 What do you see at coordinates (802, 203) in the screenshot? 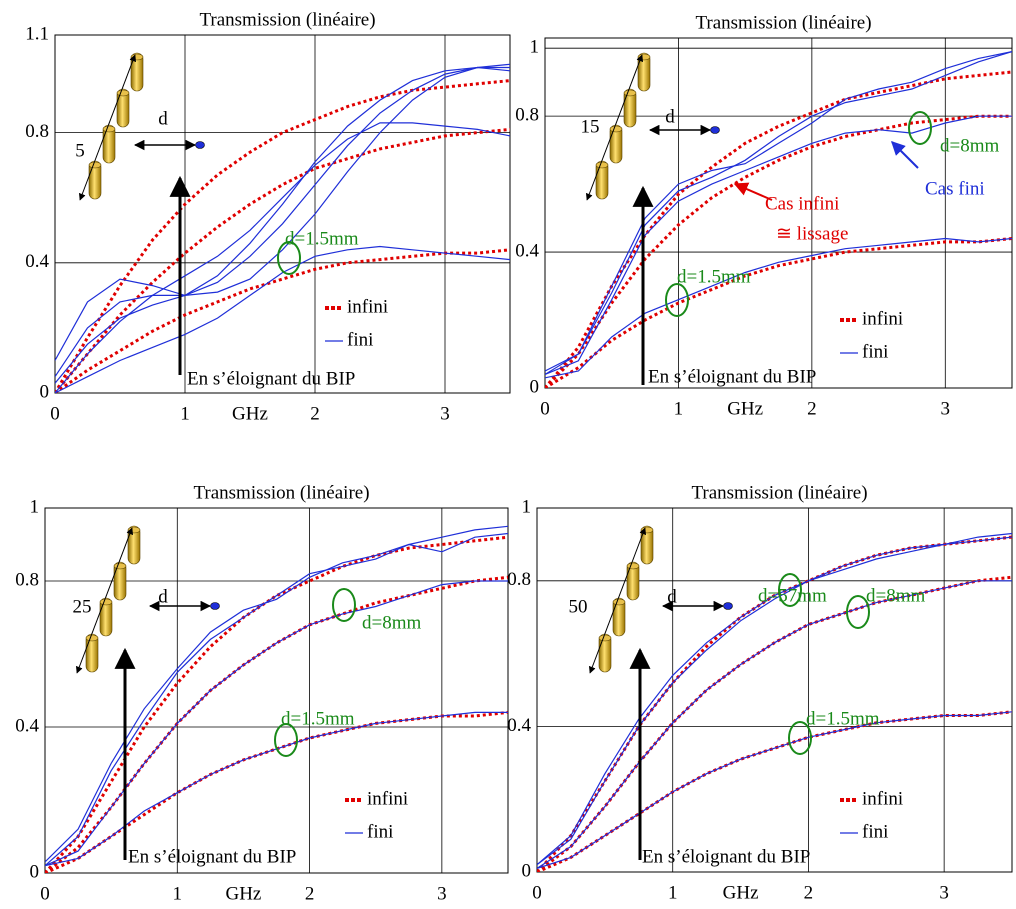
I see `annotation: Cas infini` at bounding box center [802, 203].